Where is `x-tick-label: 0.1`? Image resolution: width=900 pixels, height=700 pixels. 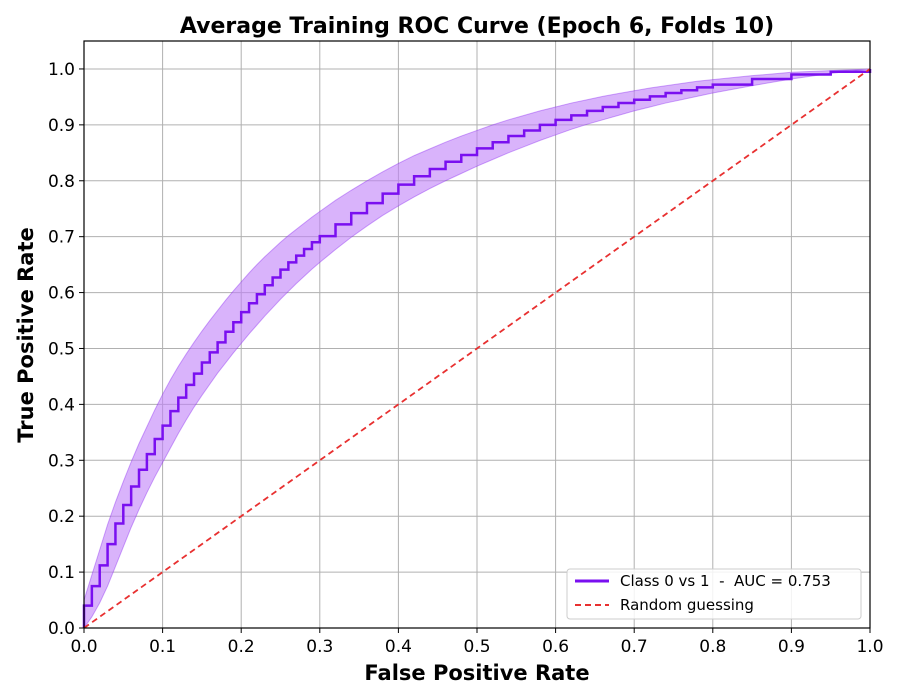
x-tick-label: 0.1 is located at coordinates (162, 647).